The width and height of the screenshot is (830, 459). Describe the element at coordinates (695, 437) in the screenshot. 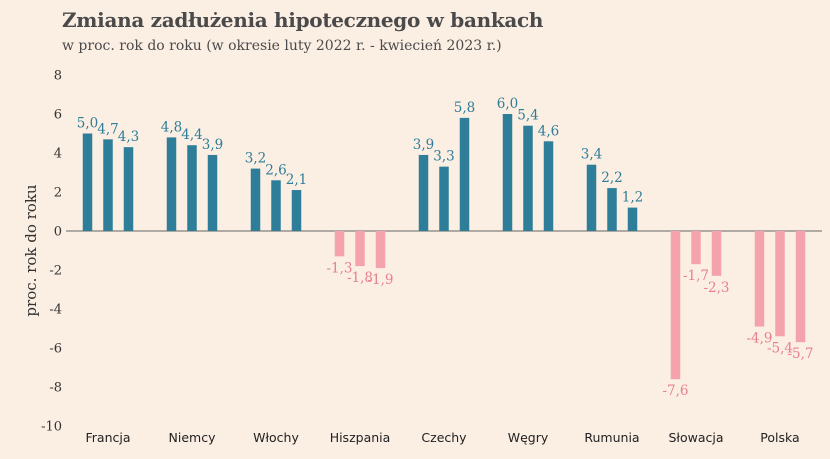

I see `category-label: Słowacja` at that location.